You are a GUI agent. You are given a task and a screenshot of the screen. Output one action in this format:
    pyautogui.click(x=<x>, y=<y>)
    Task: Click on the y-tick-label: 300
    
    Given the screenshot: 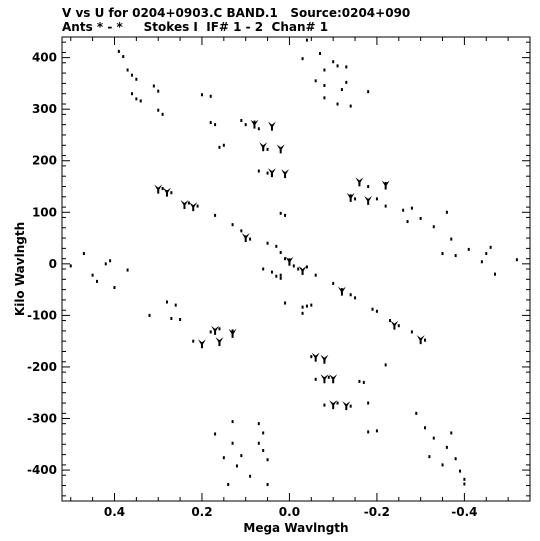 What is the action you would take?
    pyautogui.click(x=44, y=109)
    